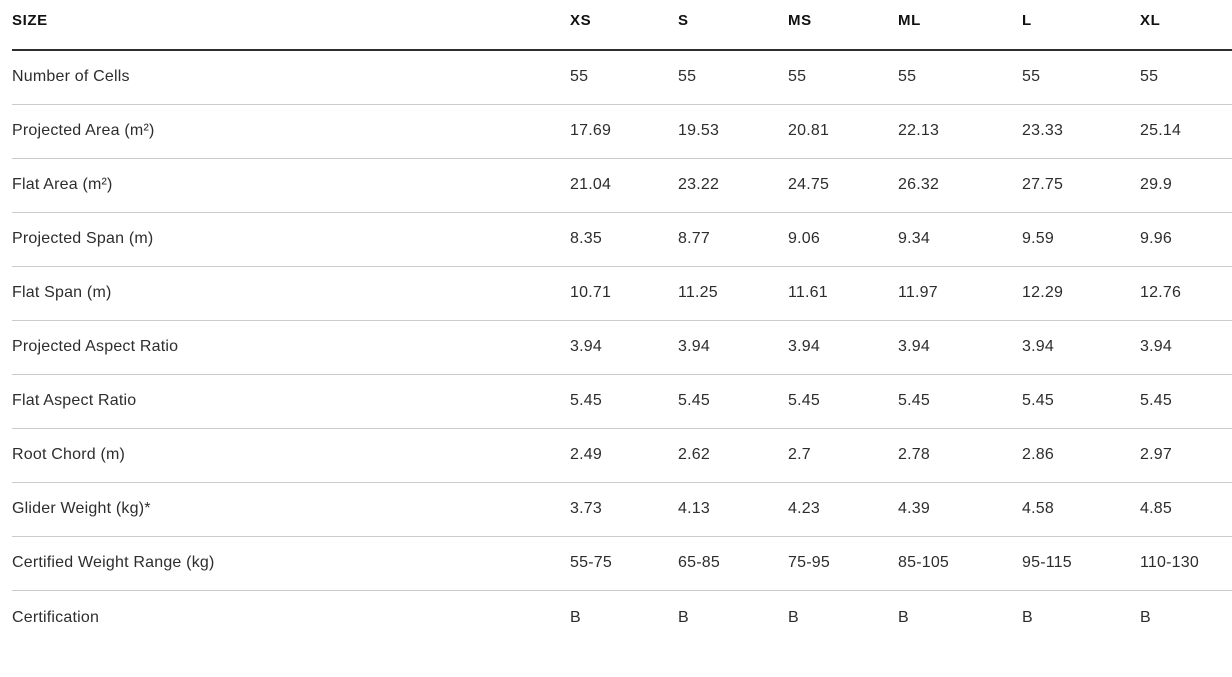  I want to click on cell-value: 12.76, so click(1186, 293).